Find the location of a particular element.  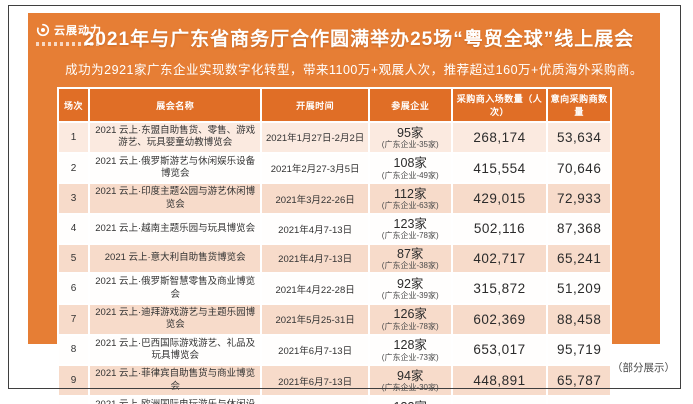

cell-buyer-count: 70,646 is located at coordinates (579, 168).